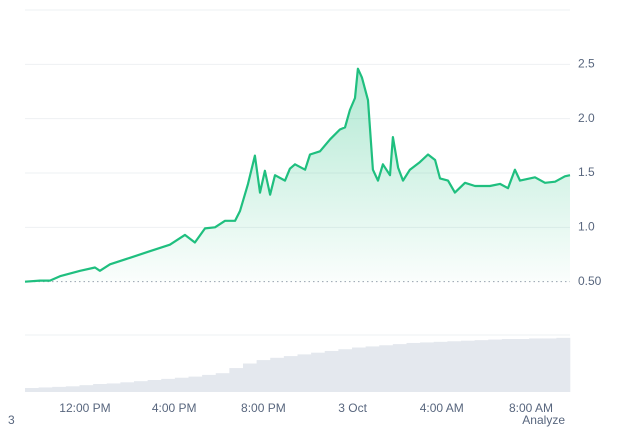  What do you see at coordinates (352, 408) in the screenshot?
I see `x-tick-label: 3 Oct` at bounding box center [352, 408].